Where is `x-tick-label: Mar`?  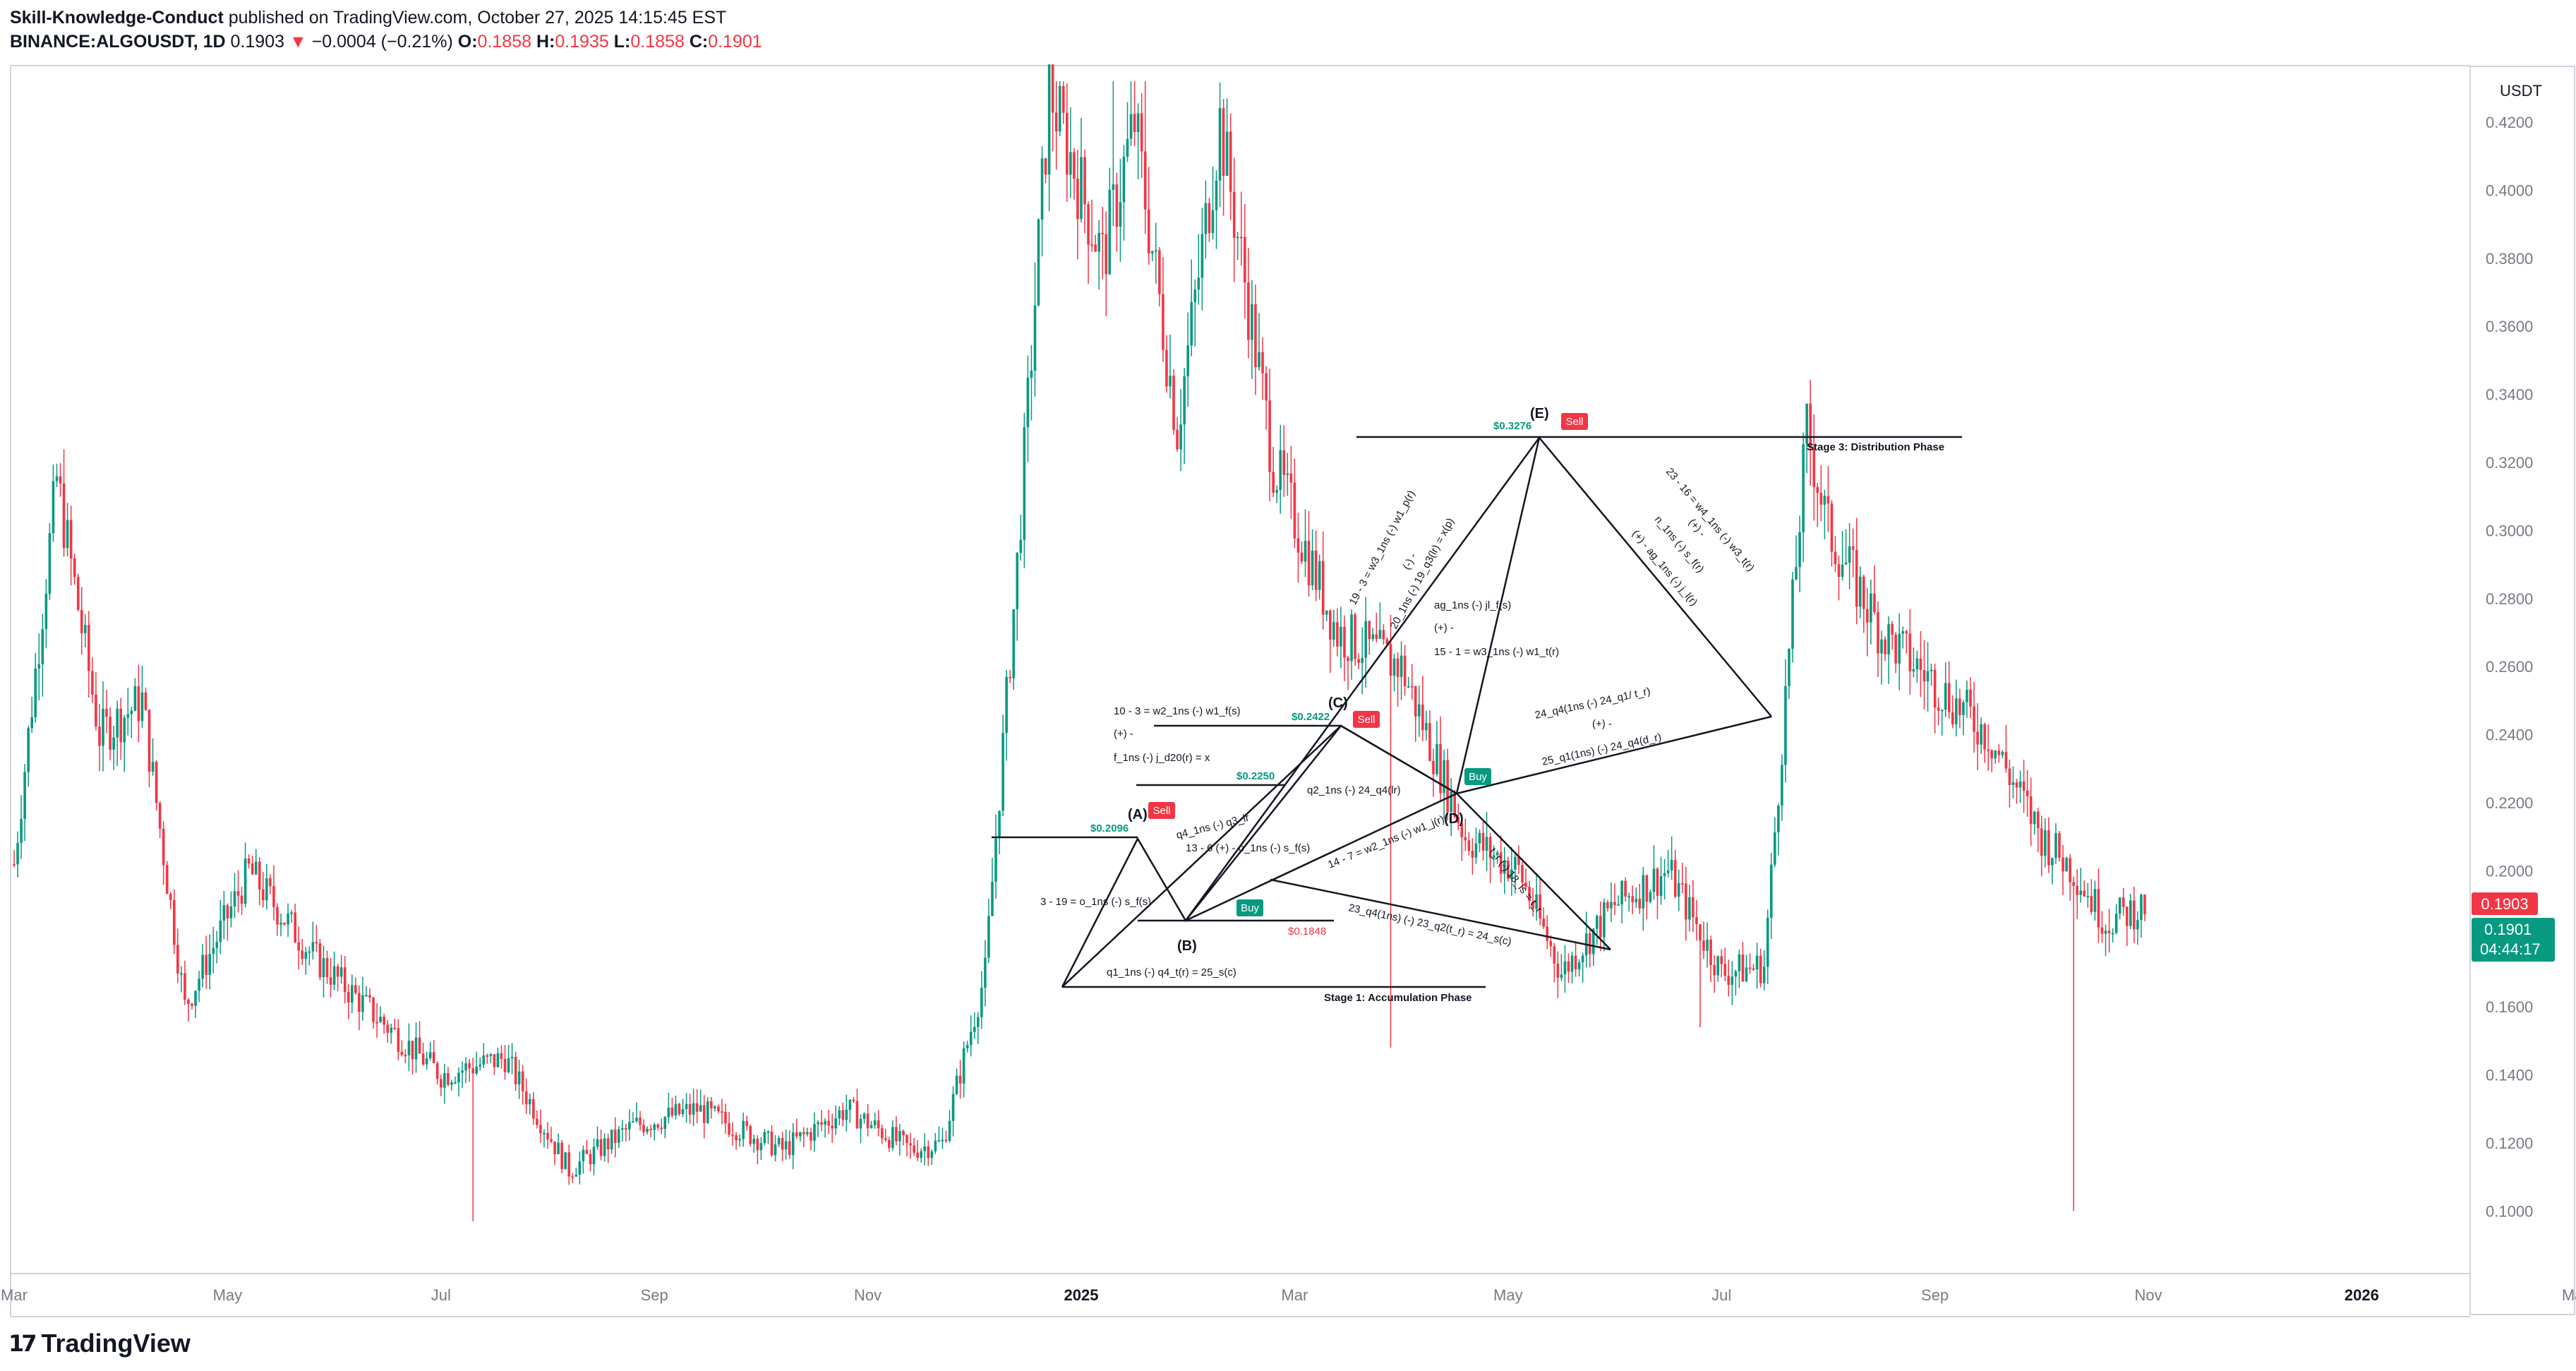
x-tick-label: Mar is located at coordinates (2569, 1295).